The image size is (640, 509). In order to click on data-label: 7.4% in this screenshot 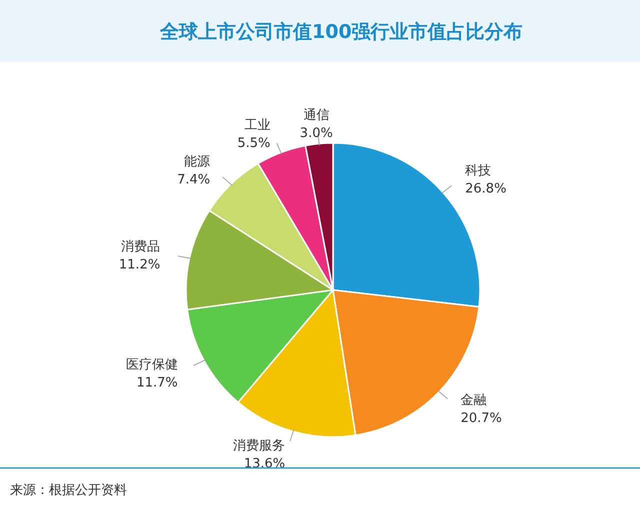, I will do `click(193, 180)`.